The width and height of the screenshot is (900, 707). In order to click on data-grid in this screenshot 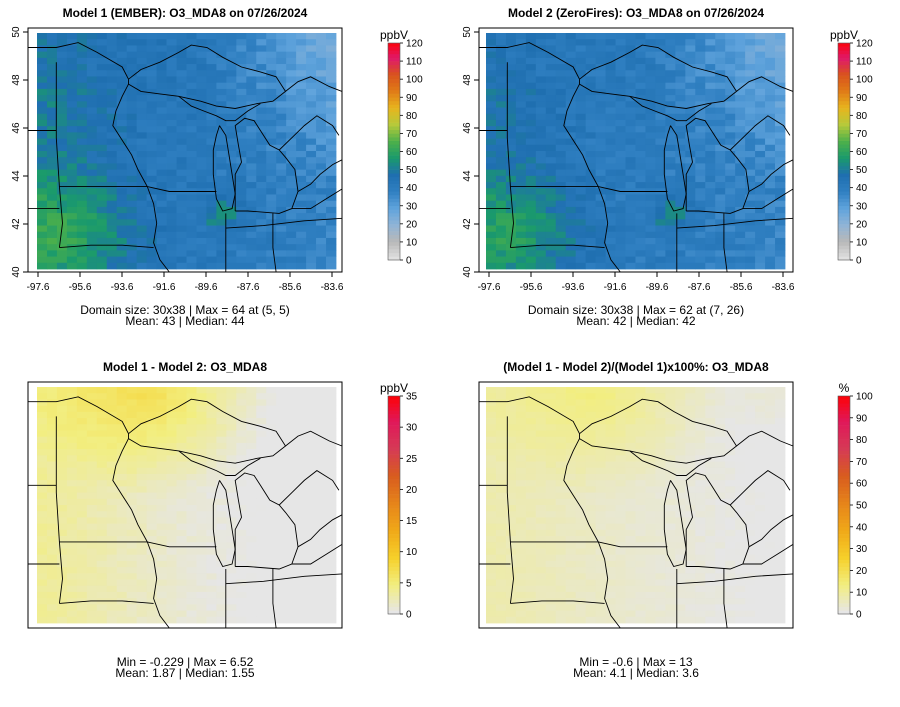, I will do `click(636, 505)`.